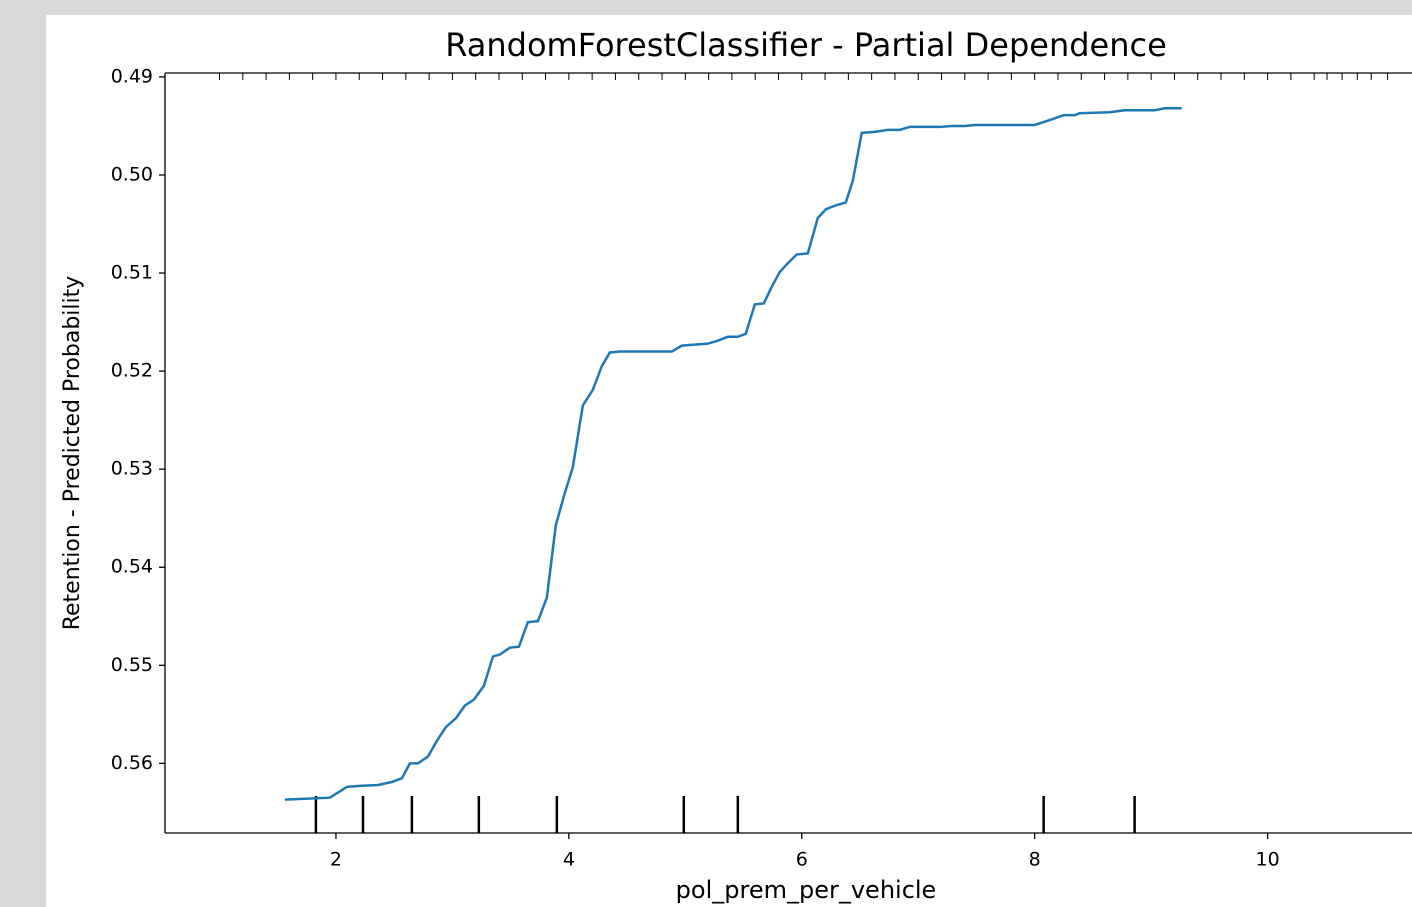 This screenshot has height=907, width=1412. I want to click on x-tick-label: 2, so click(336, 860).